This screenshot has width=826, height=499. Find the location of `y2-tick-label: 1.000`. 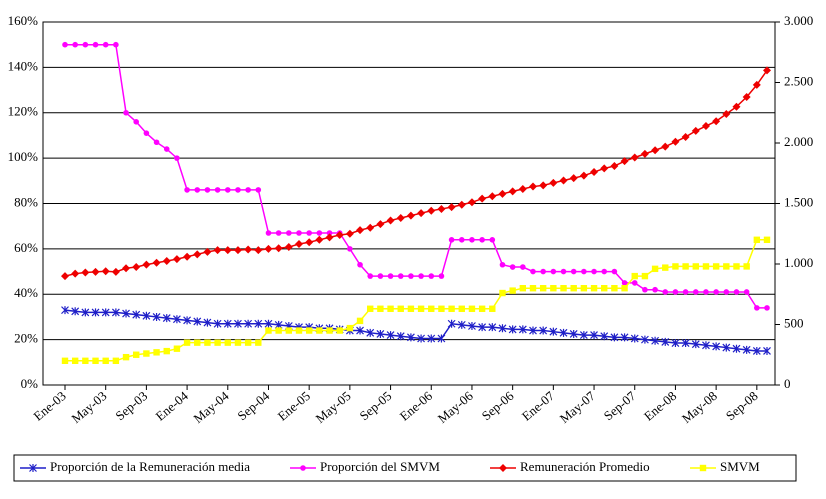

y2-tick-label: 1.000 is located at coordinates (798, 262).